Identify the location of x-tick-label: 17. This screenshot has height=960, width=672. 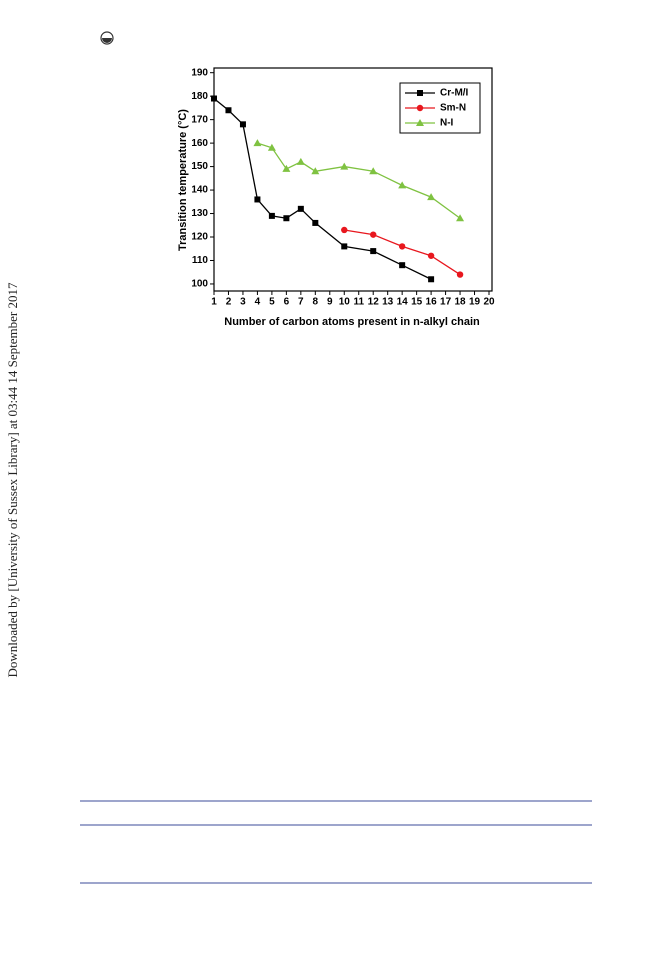
(446, 302).